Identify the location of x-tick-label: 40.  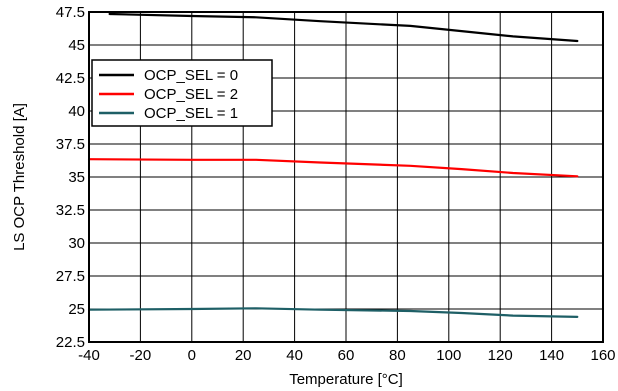
(294, 355).